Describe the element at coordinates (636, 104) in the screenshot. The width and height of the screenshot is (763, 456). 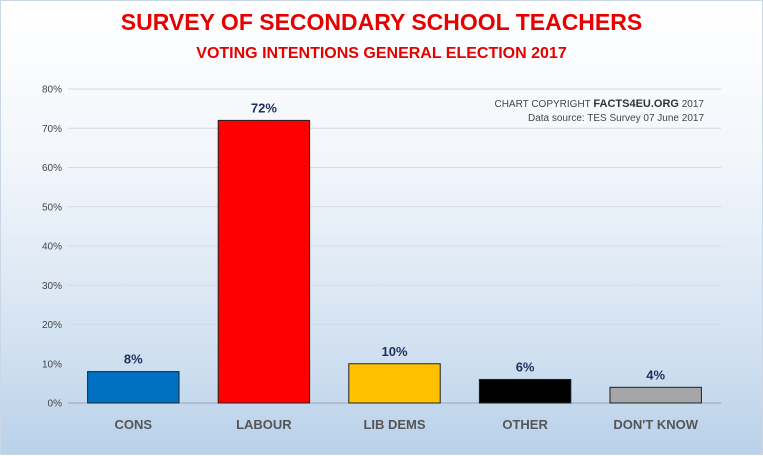
I see `copyright-brand: FACTS4EU.ORG` at that location.